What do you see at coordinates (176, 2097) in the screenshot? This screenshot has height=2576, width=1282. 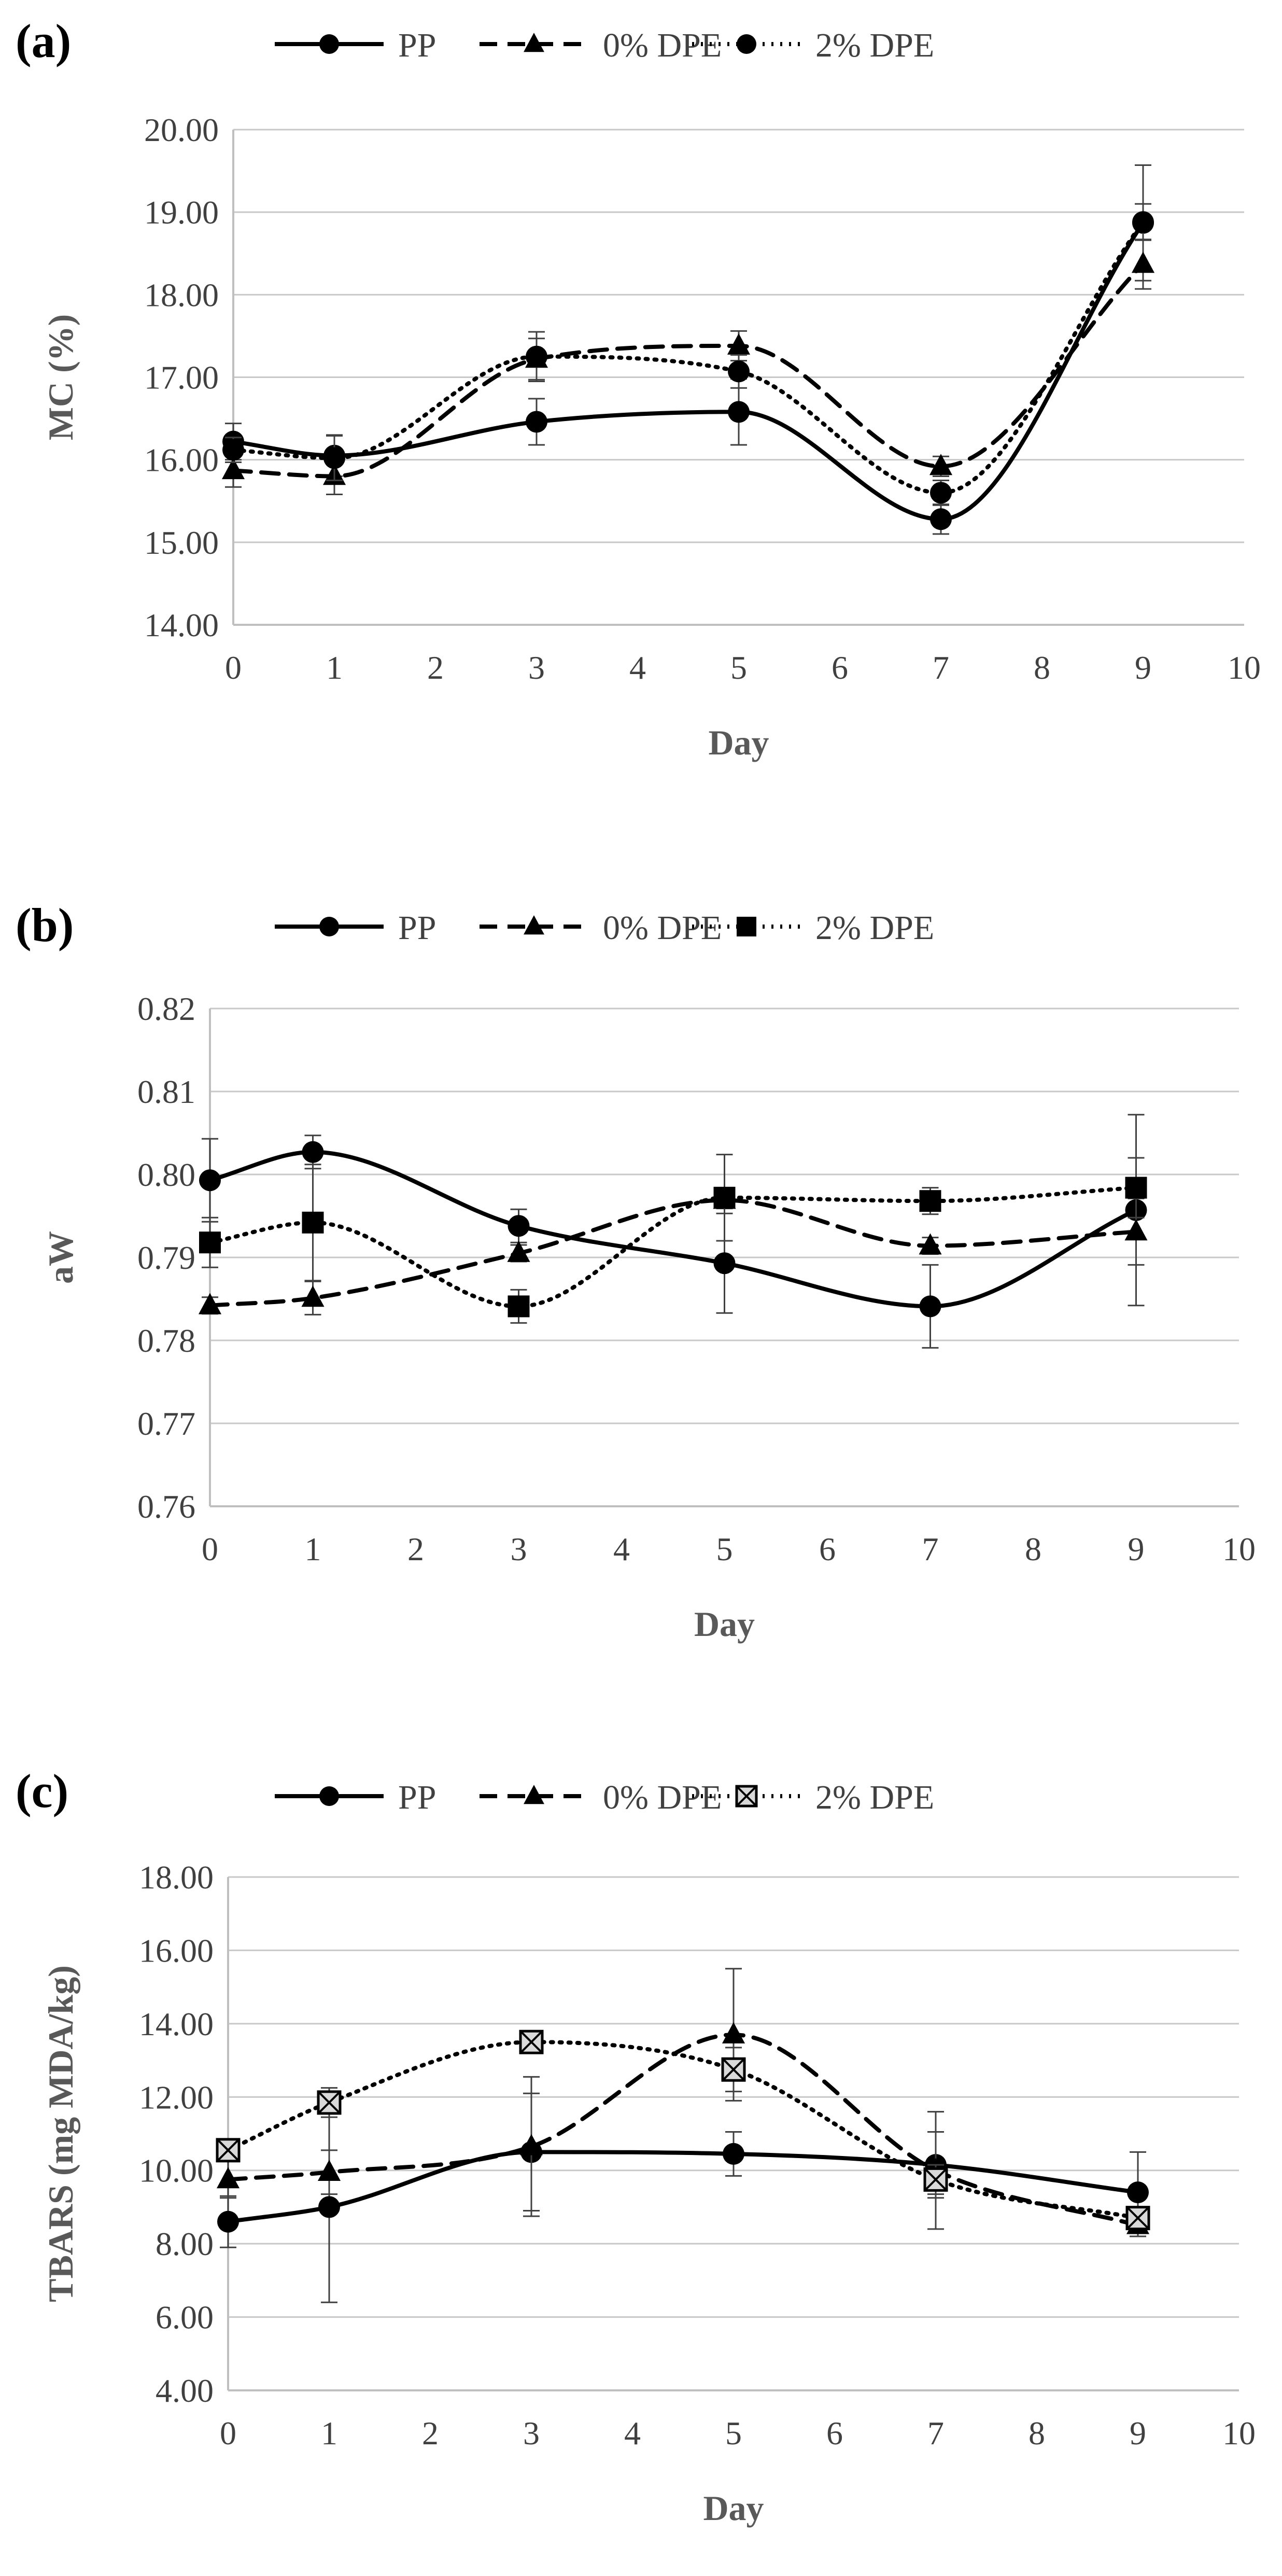 I see `y-tick-label: 12.00` at bounding box center [176, 2097].